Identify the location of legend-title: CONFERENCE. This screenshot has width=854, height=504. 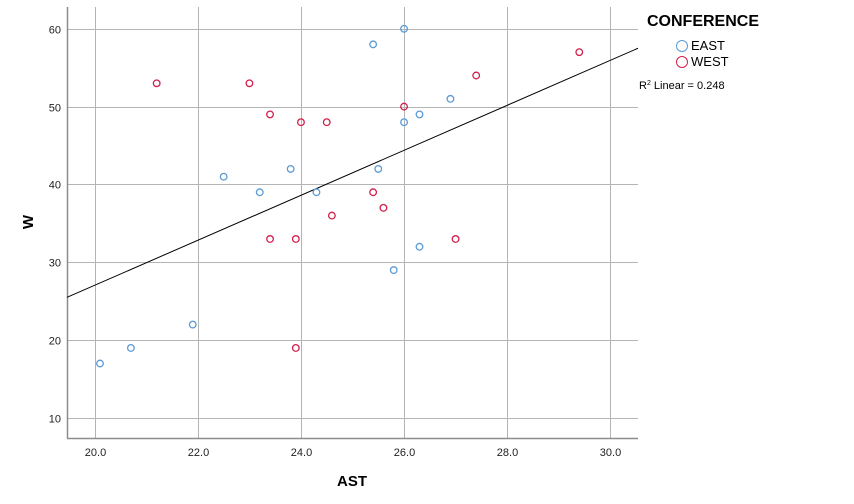
(703, 21).